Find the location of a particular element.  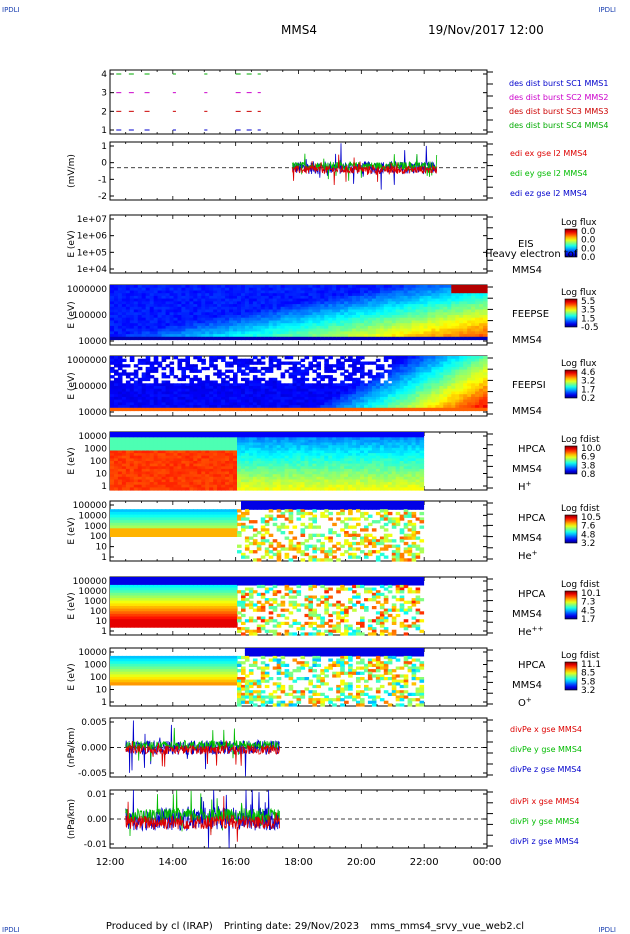

feepsi-ylabel: E (eV) is located at coordinates (72, 385).